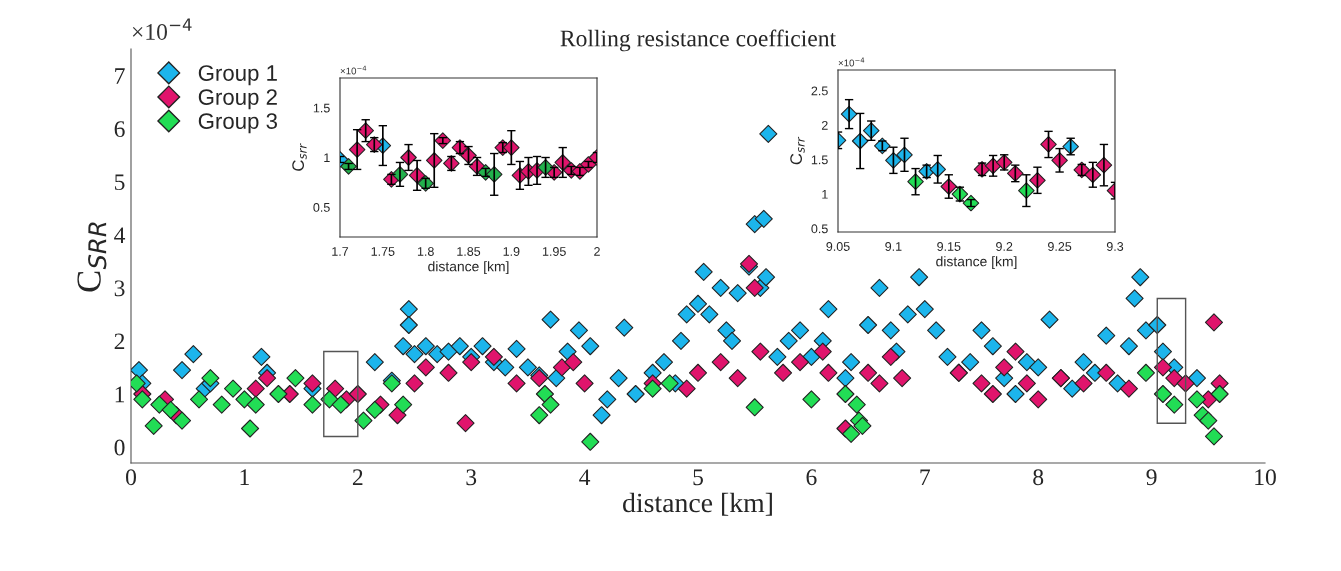 The height and width of the screenshot is (571, 1341). I want to click on y-axis-title: C$_{SRR}$, so click(92, 257).